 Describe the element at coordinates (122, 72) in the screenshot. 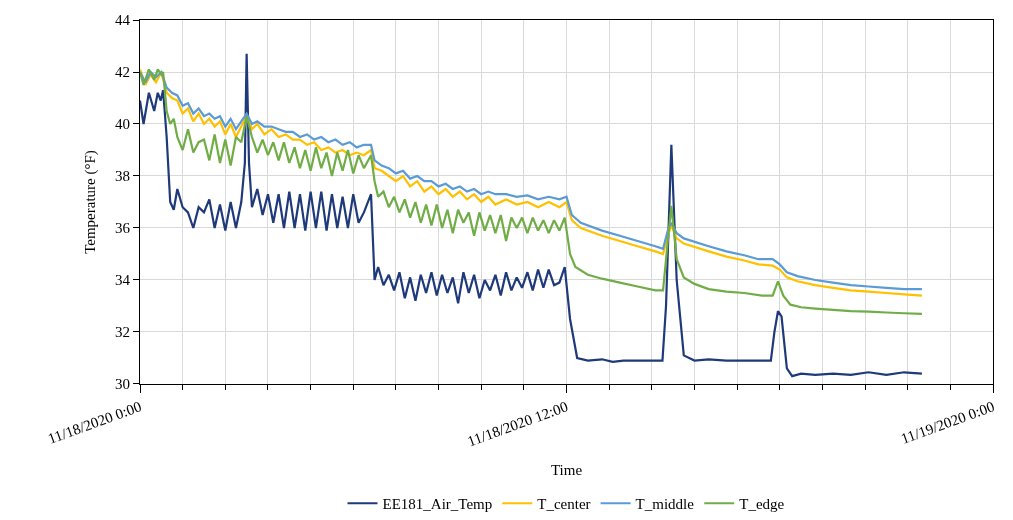

I see `y-tick-label: 42` at that location.